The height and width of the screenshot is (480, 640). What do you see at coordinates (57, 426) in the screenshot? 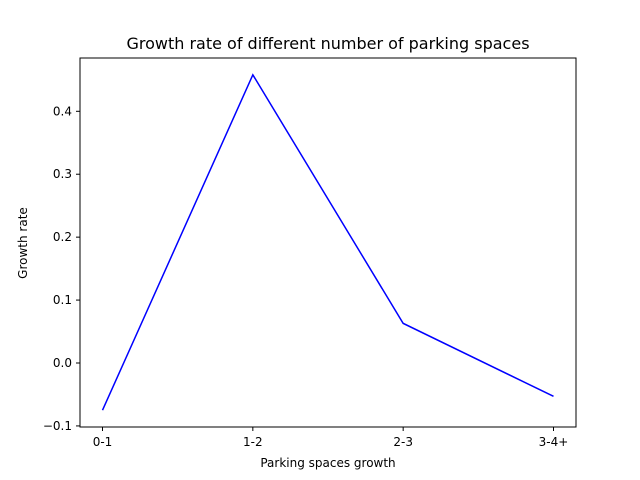
I see `y-tick-label: −0.1` at bounding box center [57, 426].